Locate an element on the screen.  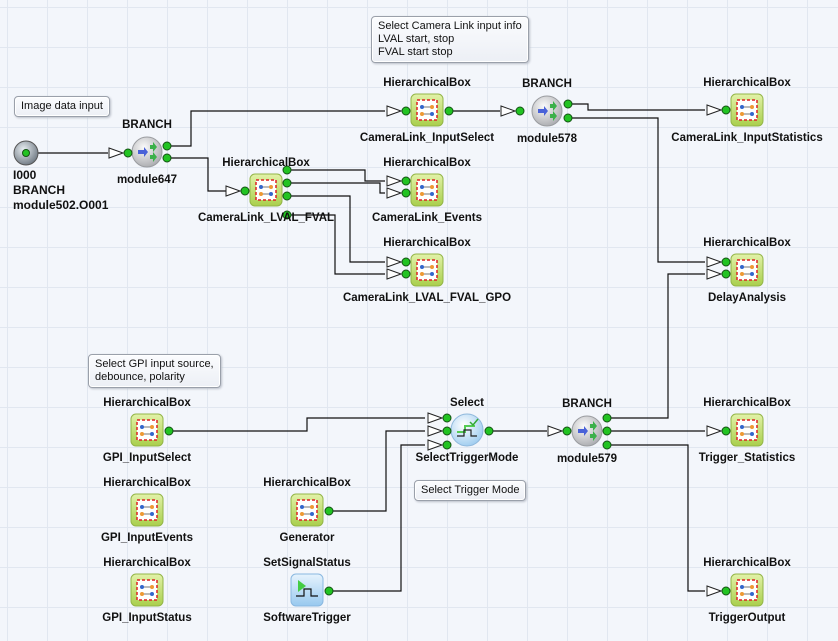
comment-box: Image data input is located at coordinates (62, 106).